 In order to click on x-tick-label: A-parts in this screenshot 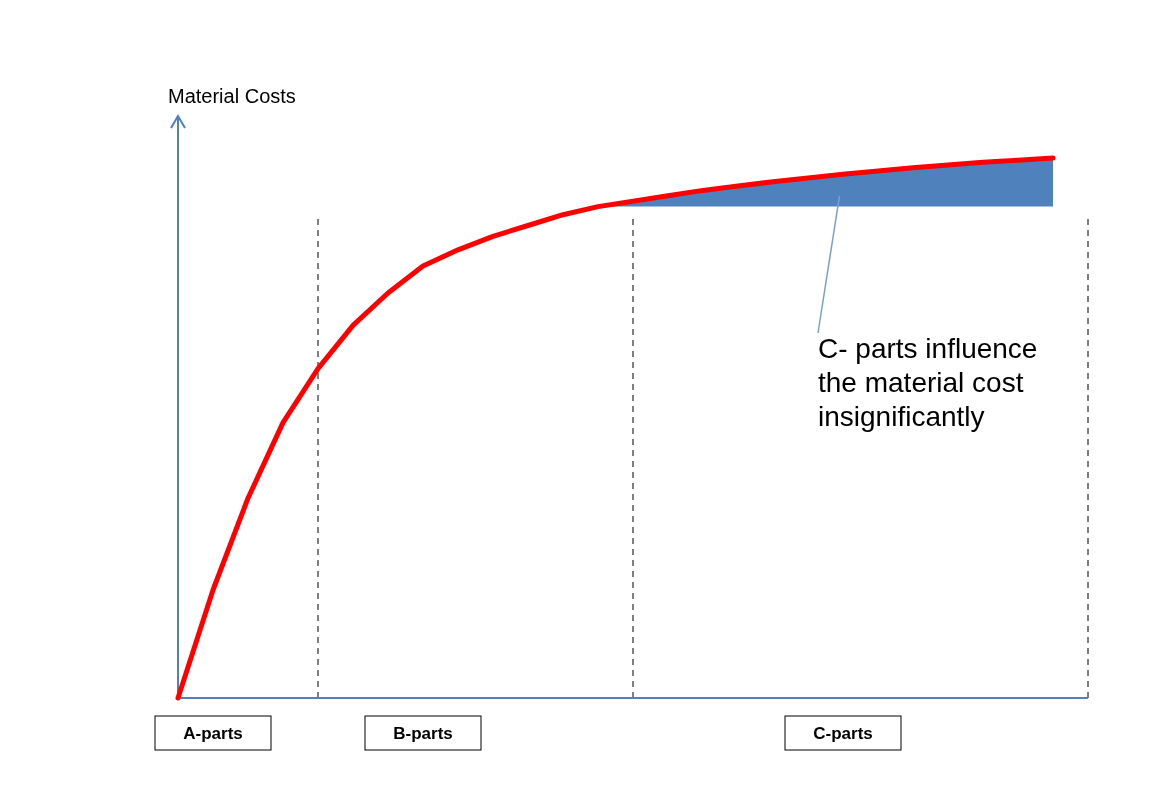, I will do `click(213, 733)`.